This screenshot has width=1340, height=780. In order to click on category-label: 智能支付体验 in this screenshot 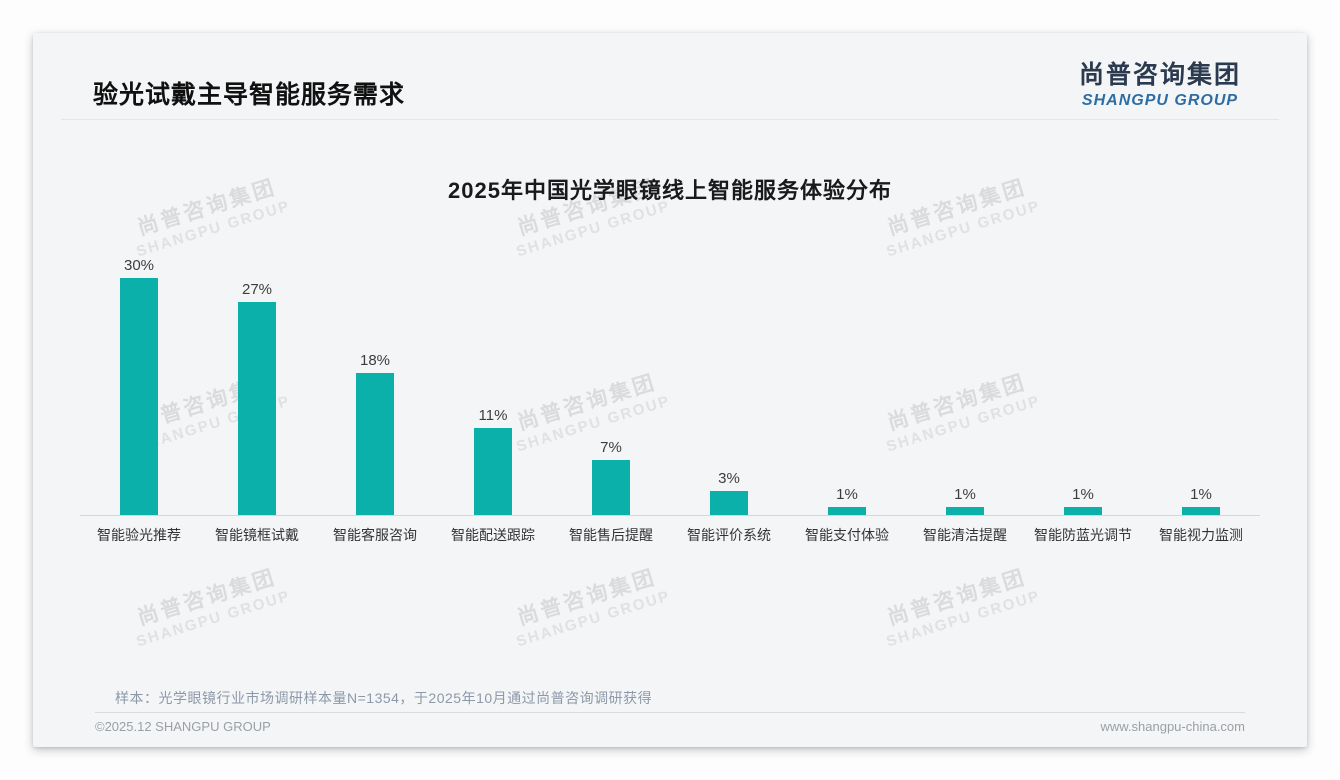, I will do `click(847, 535)`.